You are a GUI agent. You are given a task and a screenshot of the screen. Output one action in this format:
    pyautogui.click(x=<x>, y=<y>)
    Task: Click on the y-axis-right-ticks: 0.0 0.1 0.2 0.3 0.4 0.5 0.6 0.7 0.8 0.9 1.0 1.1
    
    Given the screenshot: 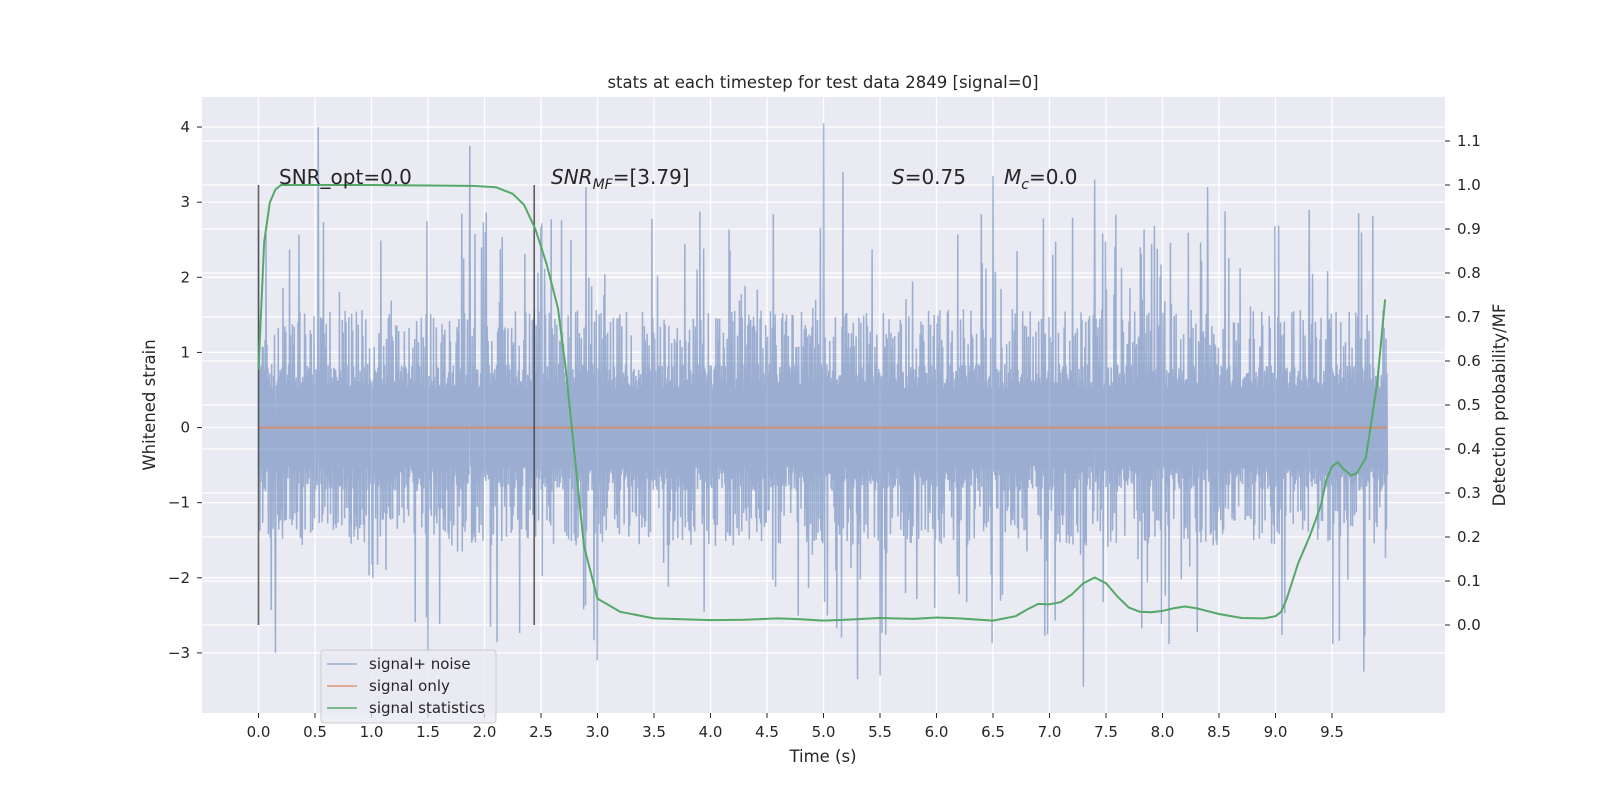 What is the action you would take?
    pyautogui.click(x=1463, y=383)
    